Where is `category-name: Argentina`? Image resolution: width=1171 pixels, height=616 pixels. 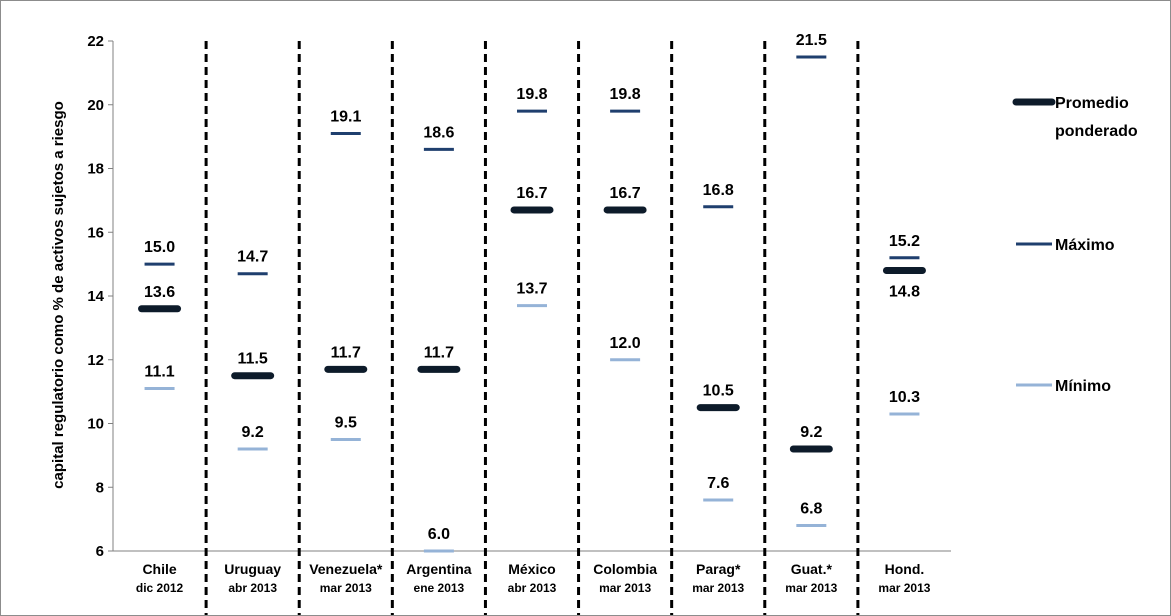
category-name: Argentina is located at coordinates (439, 569).